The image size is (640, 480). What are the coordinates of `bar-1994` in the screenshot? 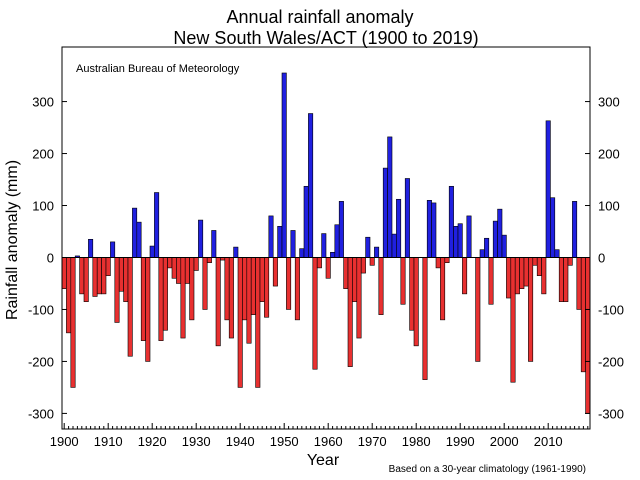 It's located at (478, 309).